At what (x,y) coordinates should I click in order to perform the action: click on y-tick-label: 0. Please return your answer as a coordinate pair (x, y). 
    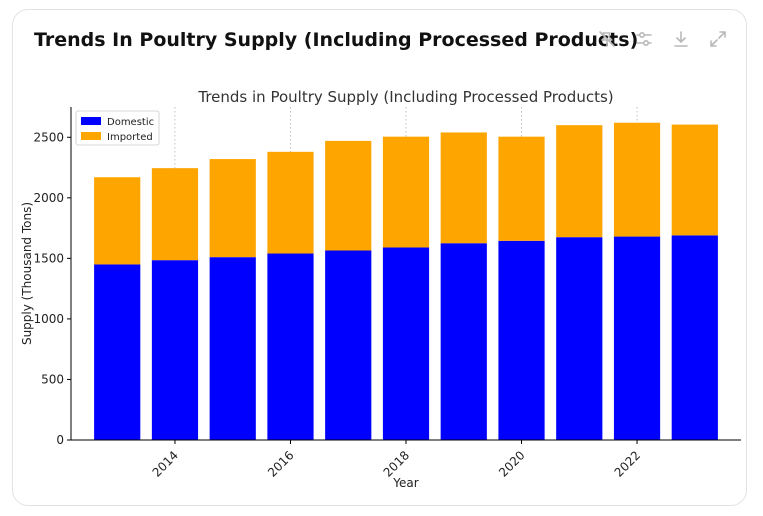
    Looking at the image, I should click on (60, 440).